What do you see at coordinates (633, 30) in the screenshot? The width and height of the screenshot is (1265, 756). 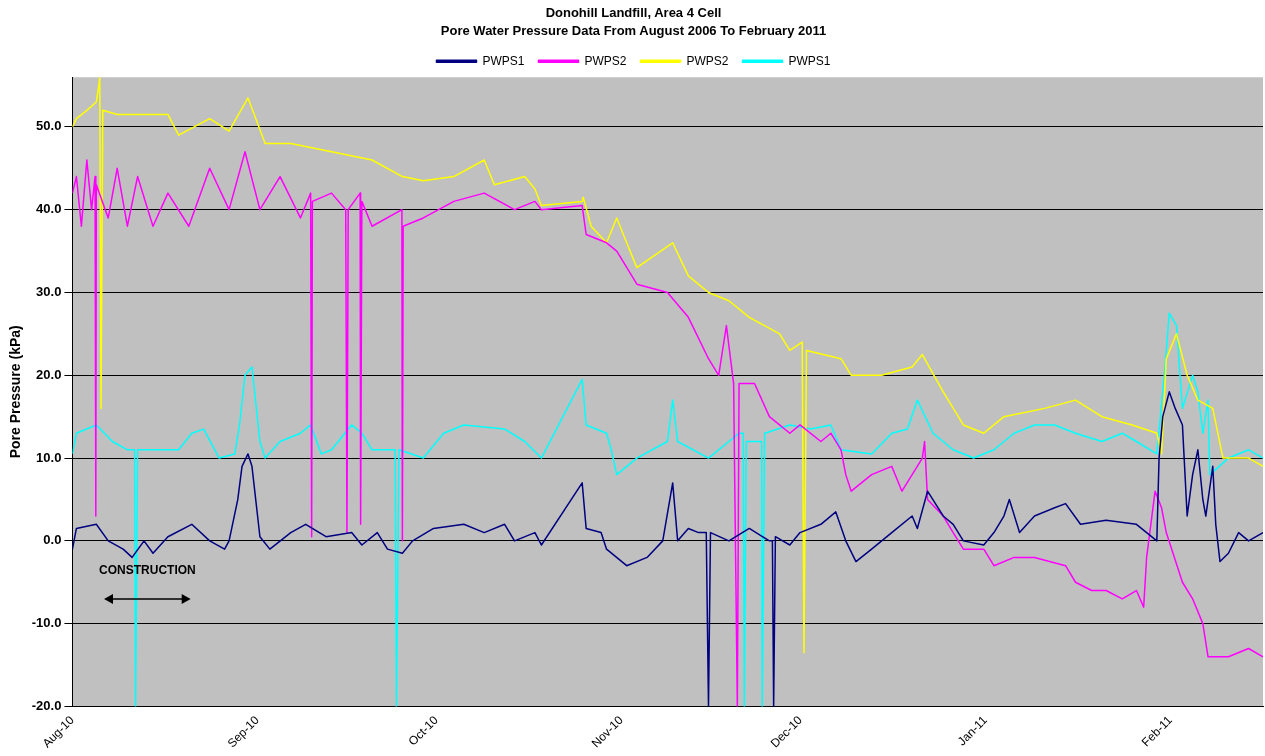 I see `chart-subtitle: Pore Water Pressure Data From August 2006 To February 2011` at bounding box center [633, 30].